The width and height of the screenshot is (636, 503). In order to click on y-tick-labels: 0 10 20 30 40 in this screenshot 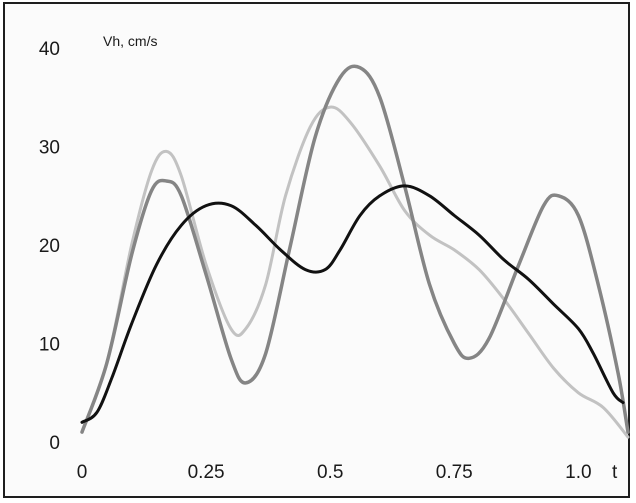, I will do `click(49, 246)`.